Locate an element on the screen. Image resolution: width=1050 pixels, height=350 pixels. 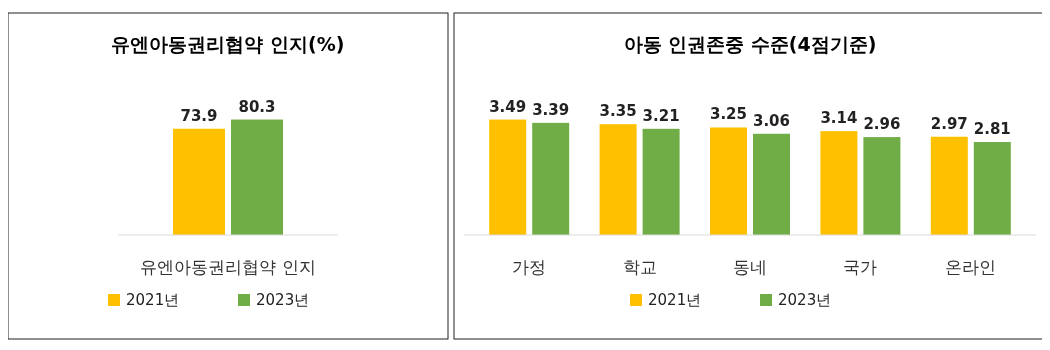
data-label: 3.14 is located at coordinates (839, 118).